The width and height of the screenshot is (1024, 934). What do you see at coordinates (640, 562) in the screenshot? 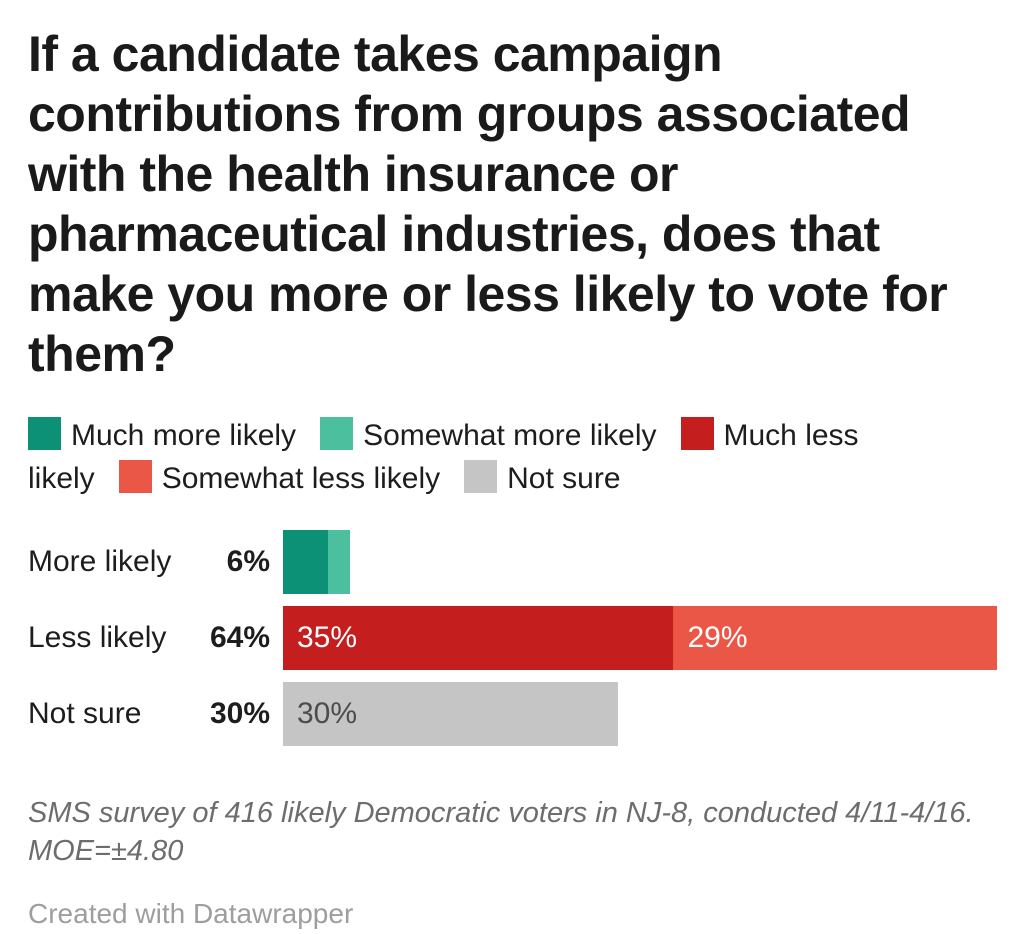
I see `bar` at bounding box center [640, 562].